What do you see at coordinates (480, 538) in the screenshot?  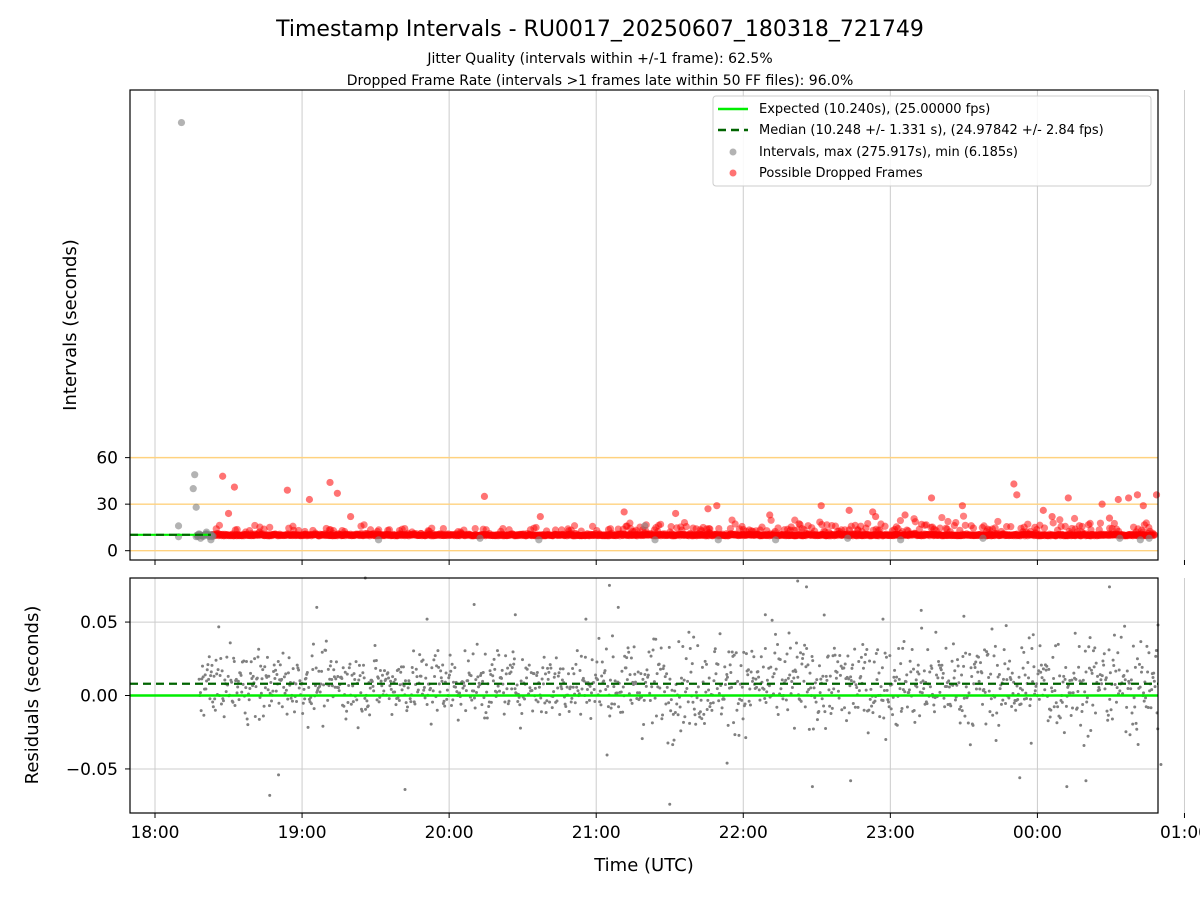 I see `interval-point` at bounding box center [480, 538].